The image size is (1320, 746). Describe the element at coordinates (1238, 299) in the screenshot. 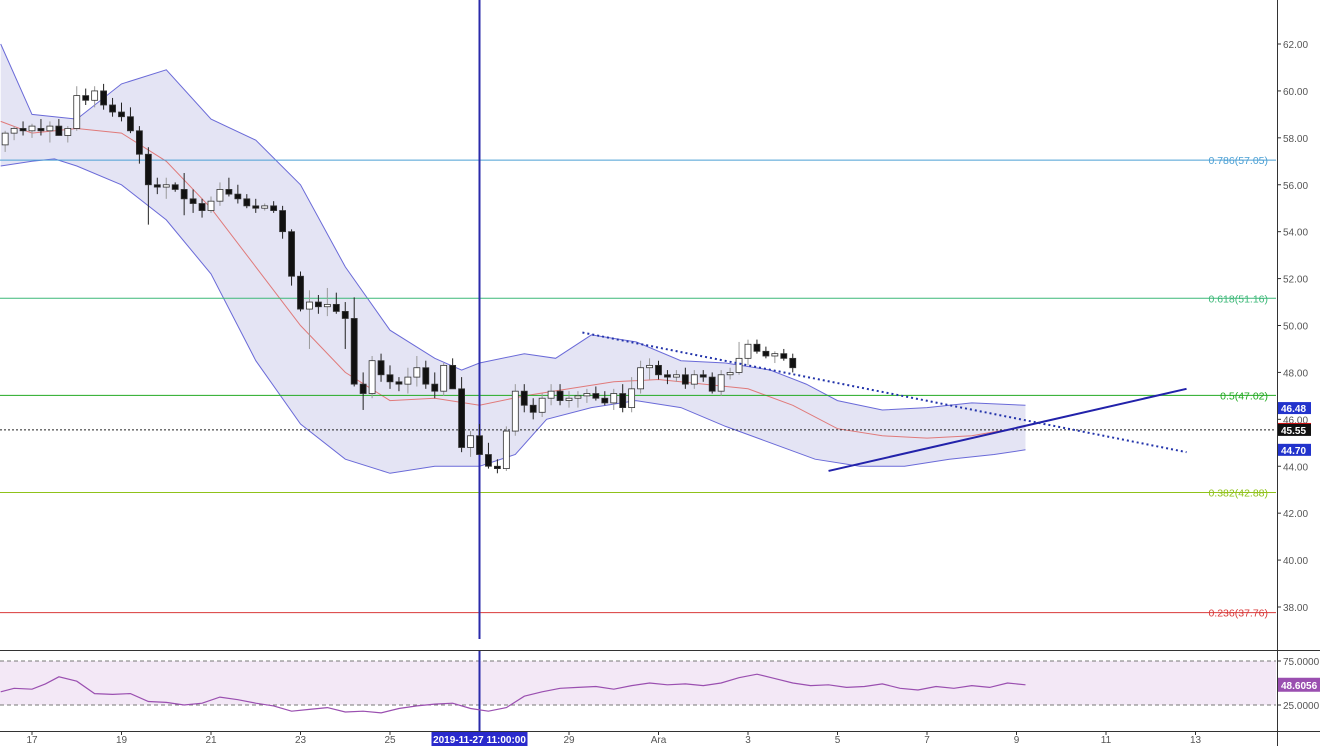

I see `fib-label-1: 0.618(51.16)` at that location.